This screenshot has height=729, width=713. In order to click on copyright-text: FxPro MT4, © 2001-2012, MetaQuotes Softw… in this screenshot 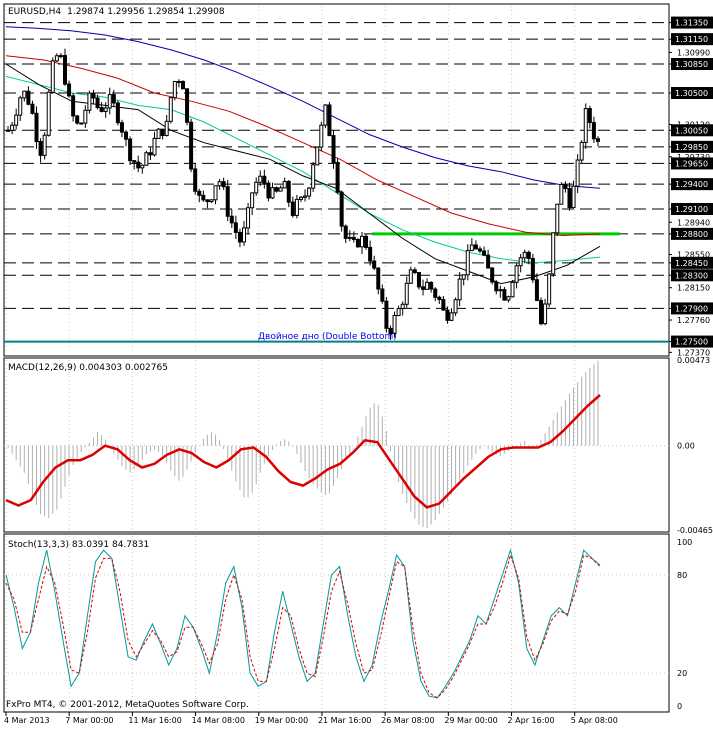, I will do `click(127, 705)`.